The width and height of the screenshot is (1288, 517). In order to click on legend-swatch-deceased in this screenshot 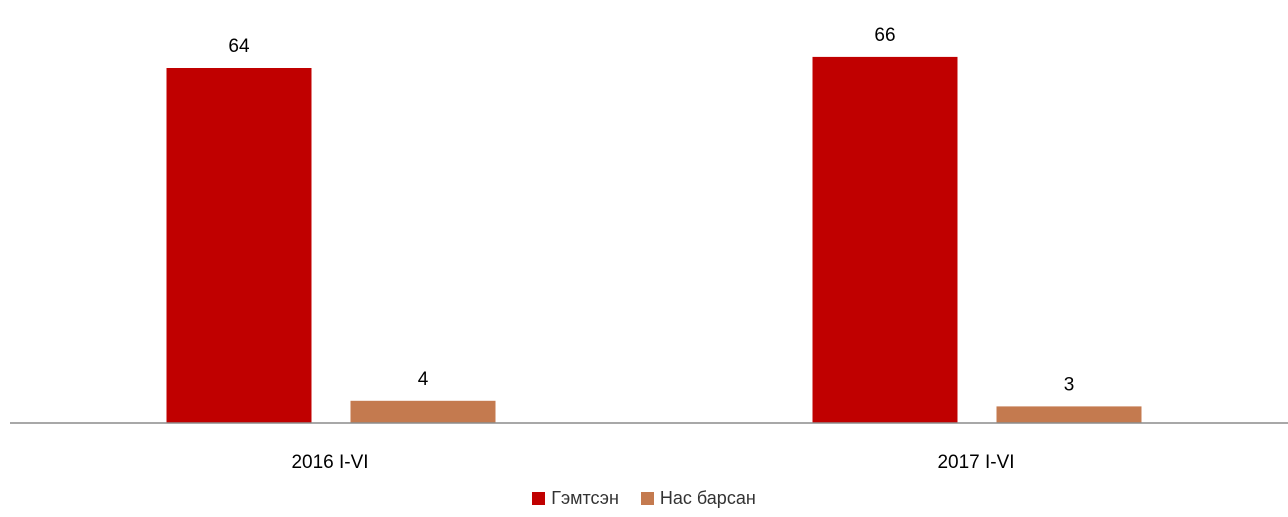, I will do `click(647, 498)`.